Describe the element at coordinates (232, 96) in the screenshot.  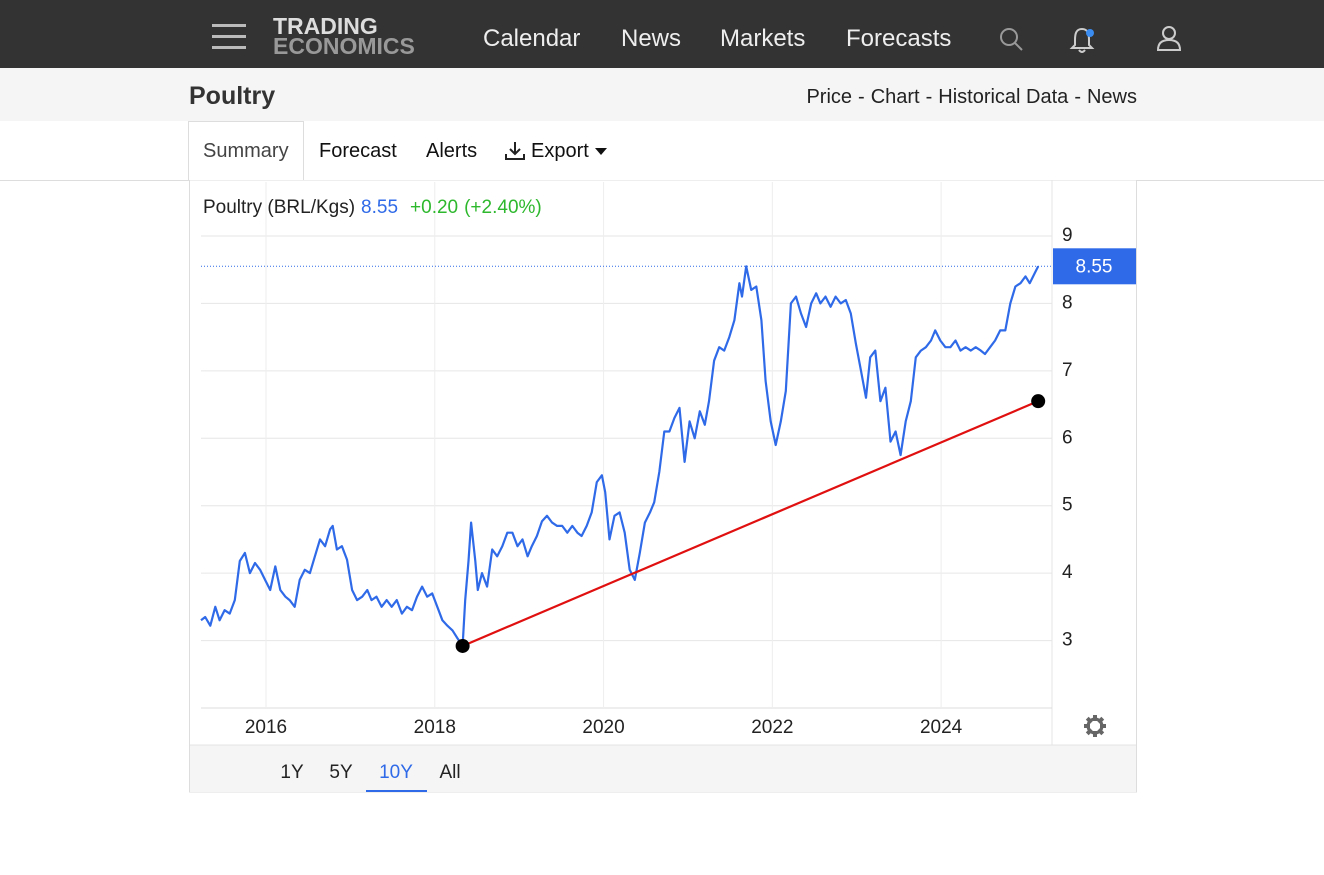
I see `page-title: Poultry` at that location.